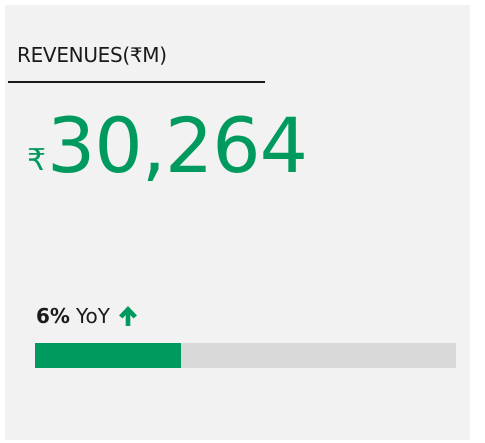 Image resolution: width=485 pixels, height=443 pixels. I want to click on title-underline, so click(136, 82).